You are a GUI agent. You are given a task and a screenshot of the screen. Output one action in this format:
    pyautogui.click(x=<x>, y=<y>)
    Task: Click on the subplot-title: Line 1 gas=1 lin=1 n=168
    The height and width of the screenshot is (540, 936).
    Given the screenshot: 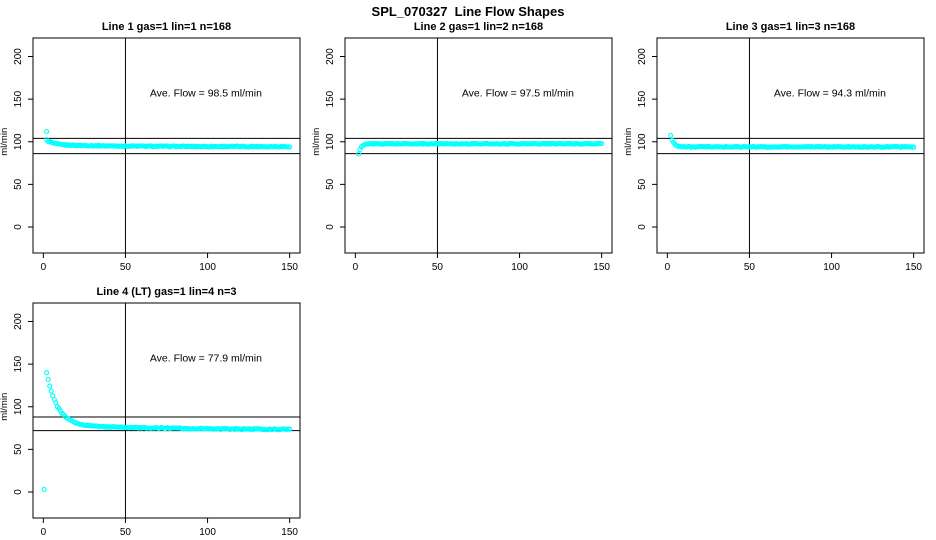 What is the action you would take?
    pyautogui.click(x=166, y=27)
    